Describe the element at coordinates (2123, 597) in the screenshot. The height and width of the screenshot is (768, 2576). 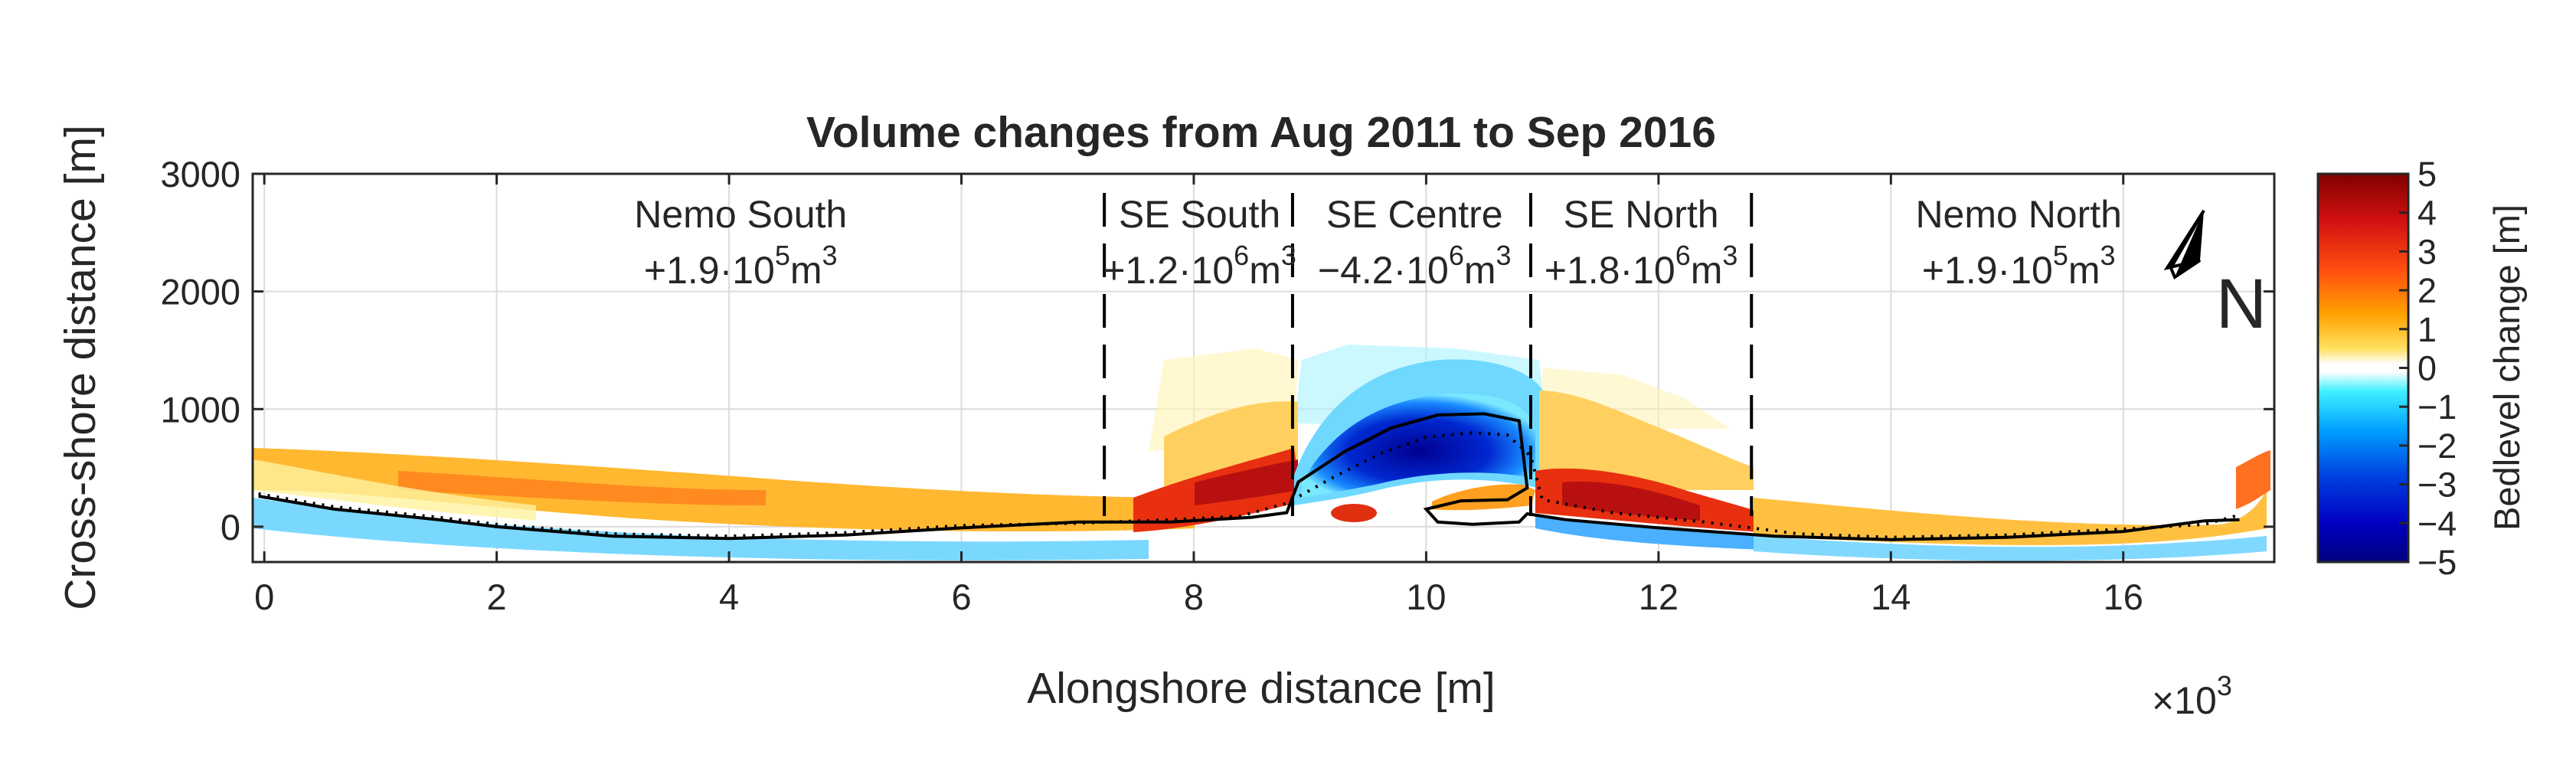
I see `x-tick-label: 16` at that location.